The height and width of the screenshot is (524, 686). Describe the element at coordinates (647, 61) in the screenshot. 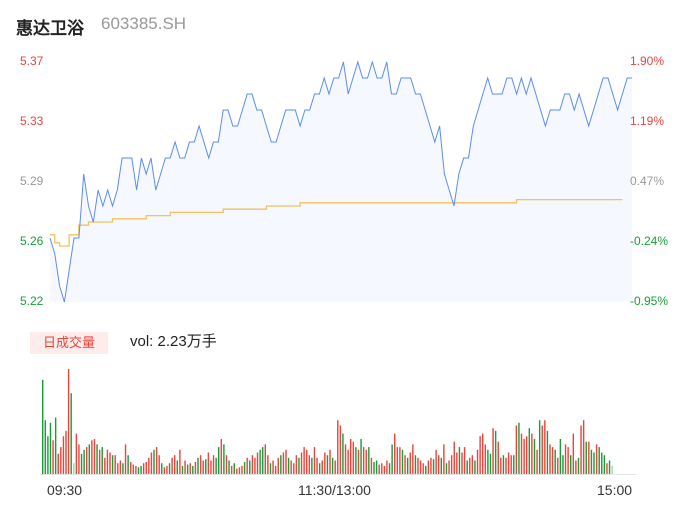

I see `pct-tick-label: 1.90%` at that location.